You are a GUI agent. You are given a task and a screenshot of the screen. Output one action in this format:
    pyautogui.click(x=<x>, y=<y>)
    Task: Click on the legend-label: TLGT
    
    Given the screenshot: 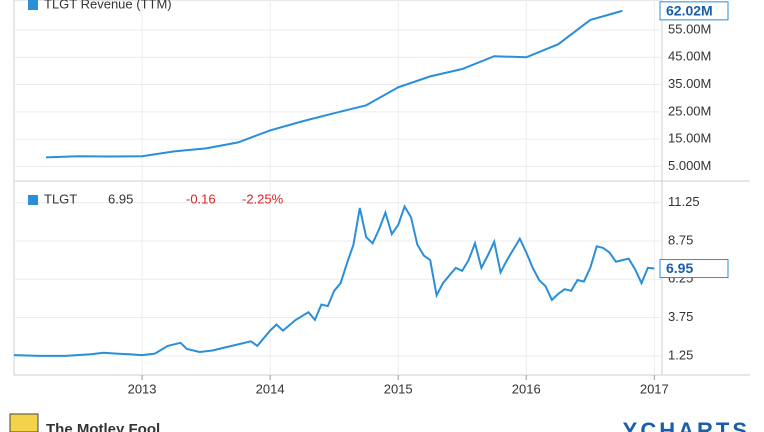 What is the action you would take?
    pyautogui.click(x=60, y=198)
    